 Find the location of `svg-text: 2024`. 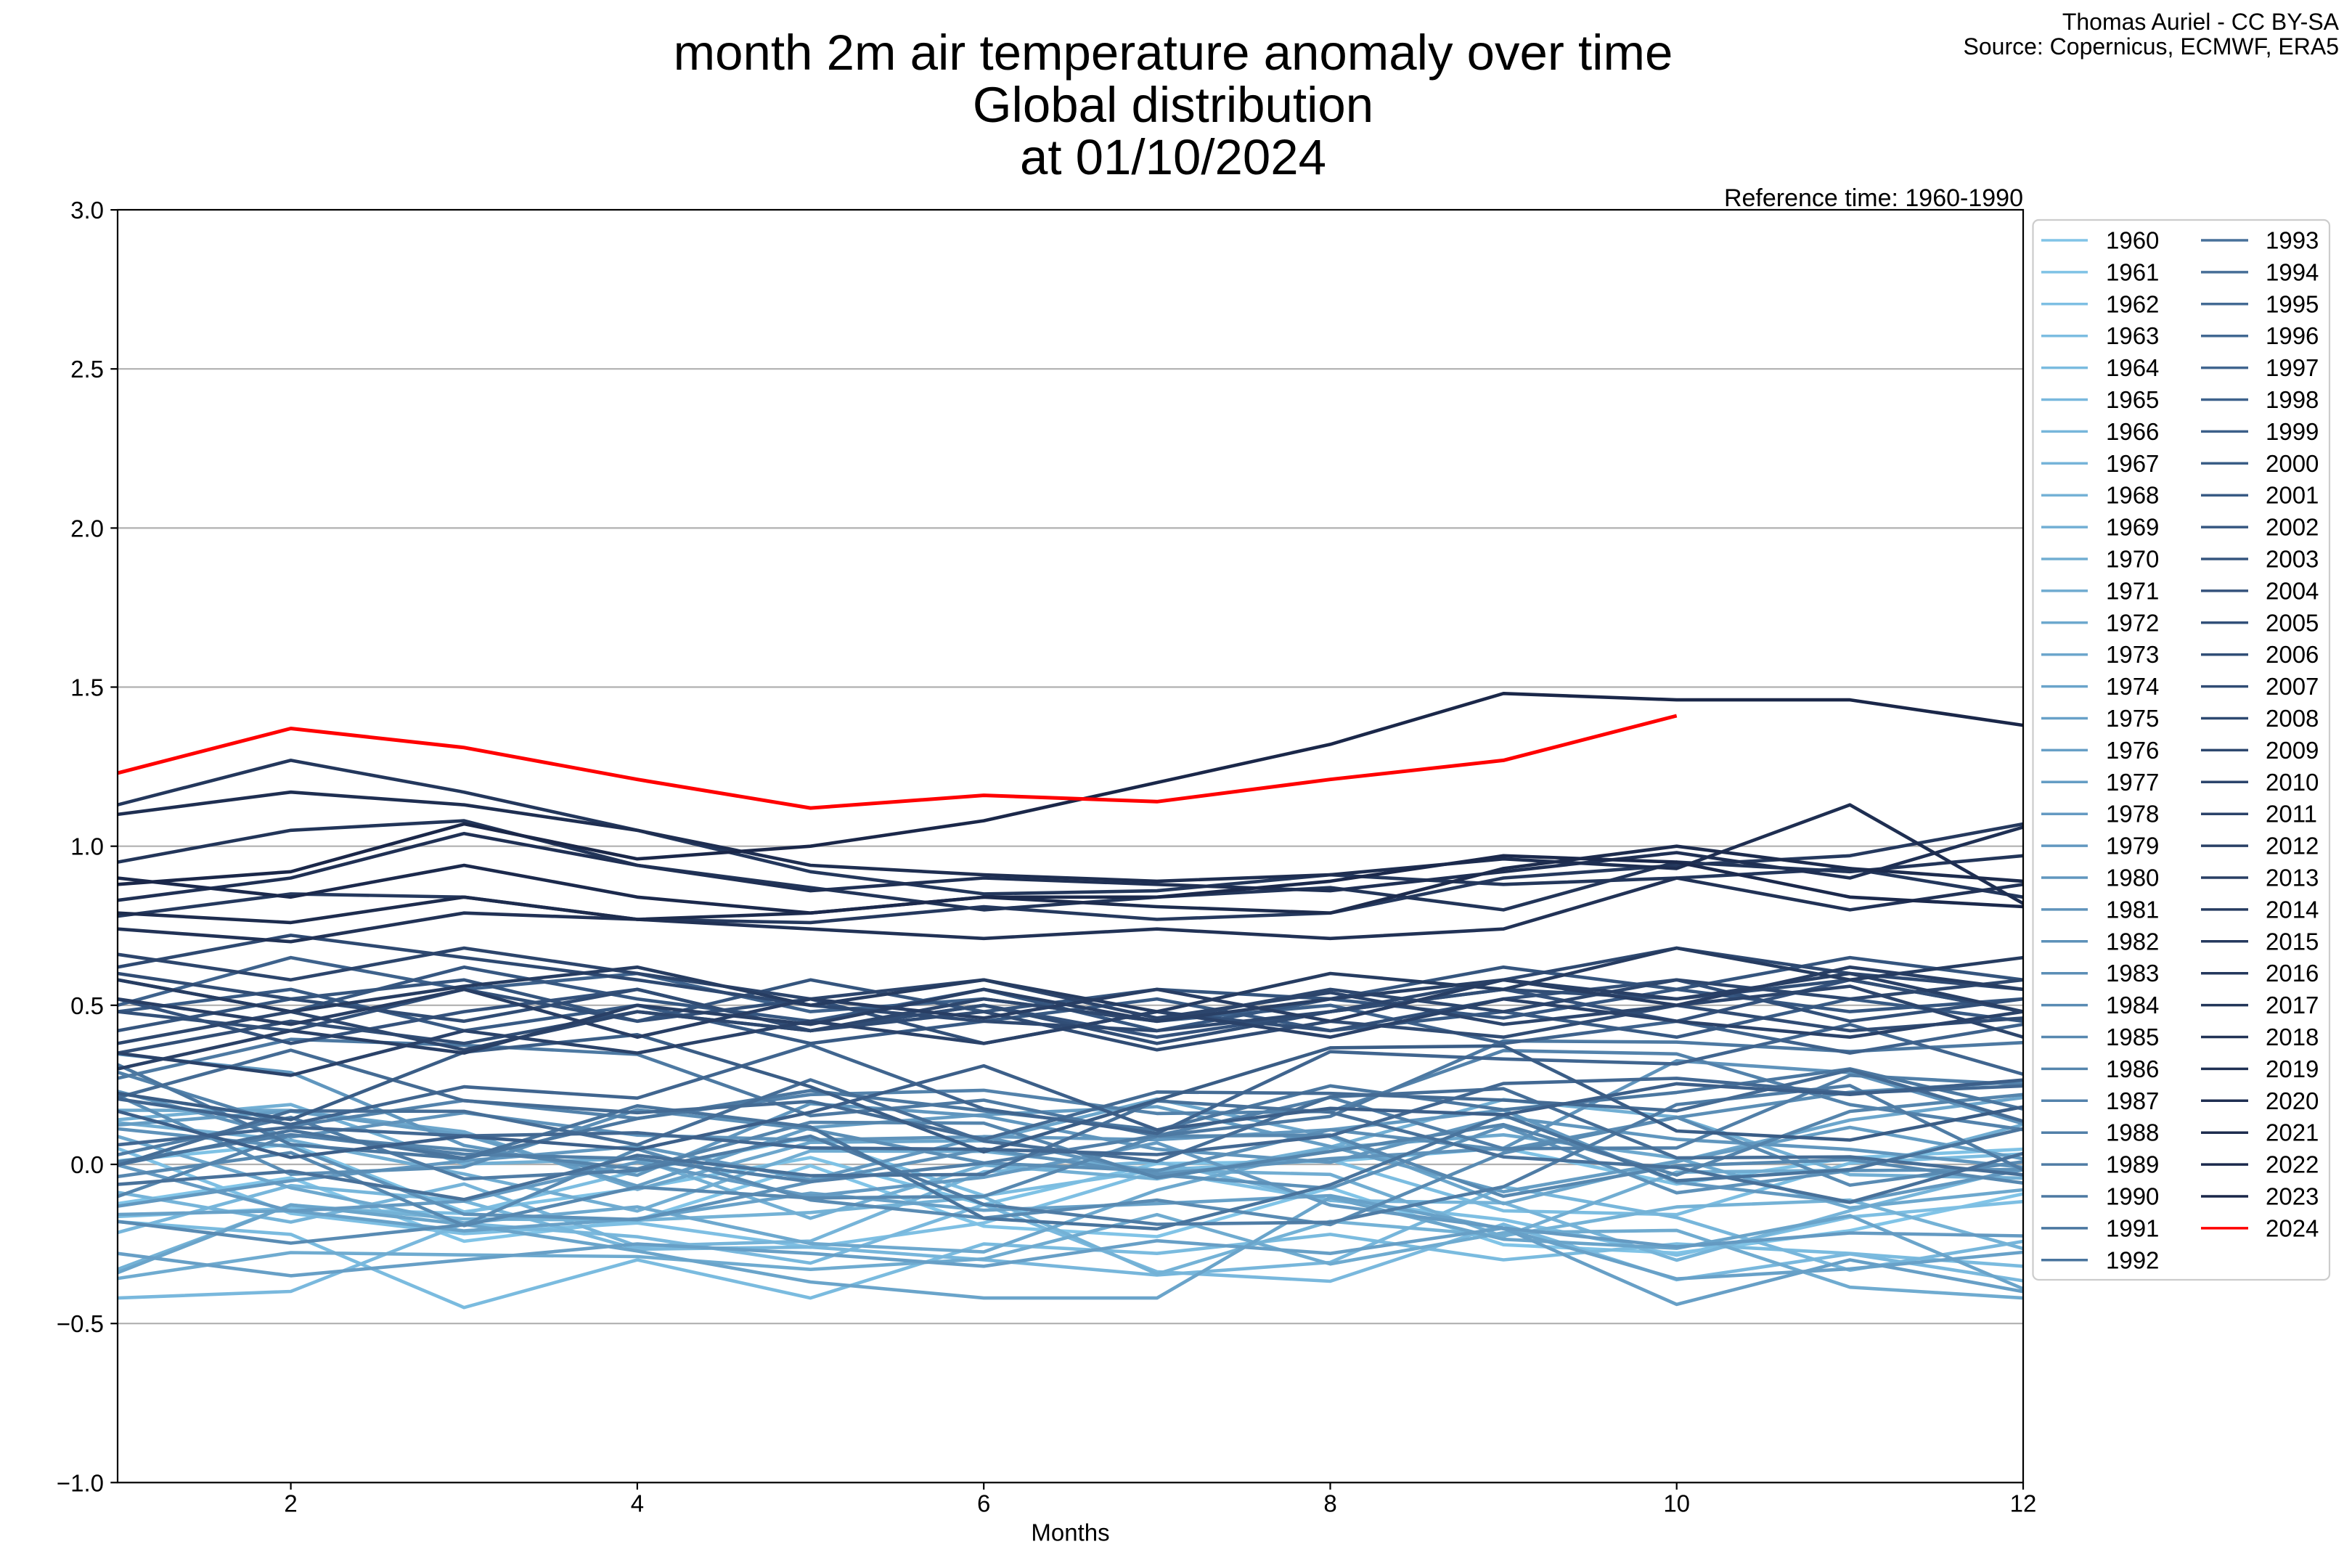

svg-text: 2024 is located at coordinates (2293, 1228).